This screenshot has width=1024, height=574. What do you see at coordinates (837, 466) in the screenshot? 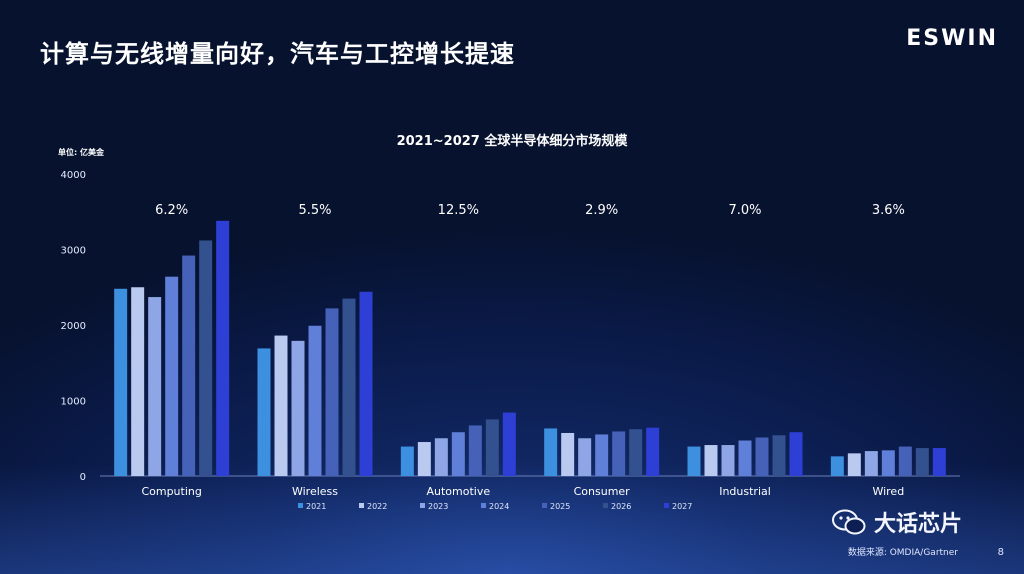
I see `bar-wired-2021` at bounding box center [837, 466].